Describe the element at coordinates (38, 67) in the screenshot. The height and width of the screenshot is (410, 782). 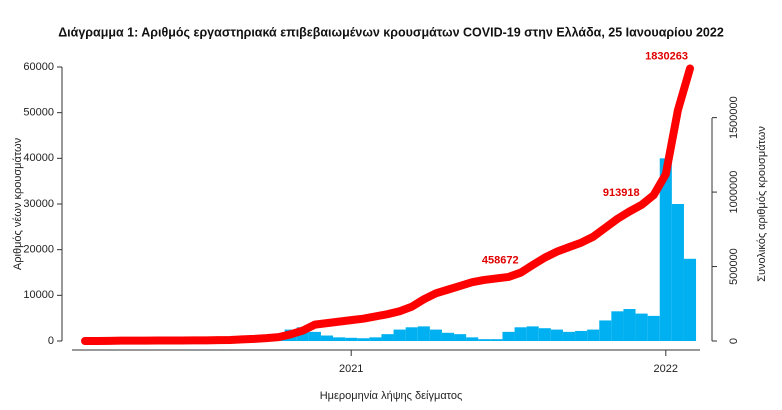
I see `y-tick-label: 60000` at that location.